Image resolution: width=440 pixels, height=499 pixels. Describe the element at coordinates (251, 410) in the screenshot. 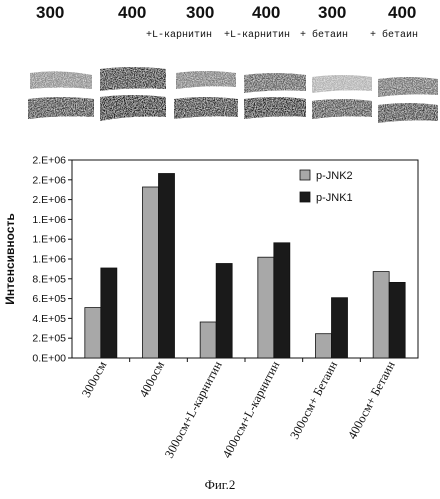

I see `x-tick-label: 400осм+L-карнитин` at that location.